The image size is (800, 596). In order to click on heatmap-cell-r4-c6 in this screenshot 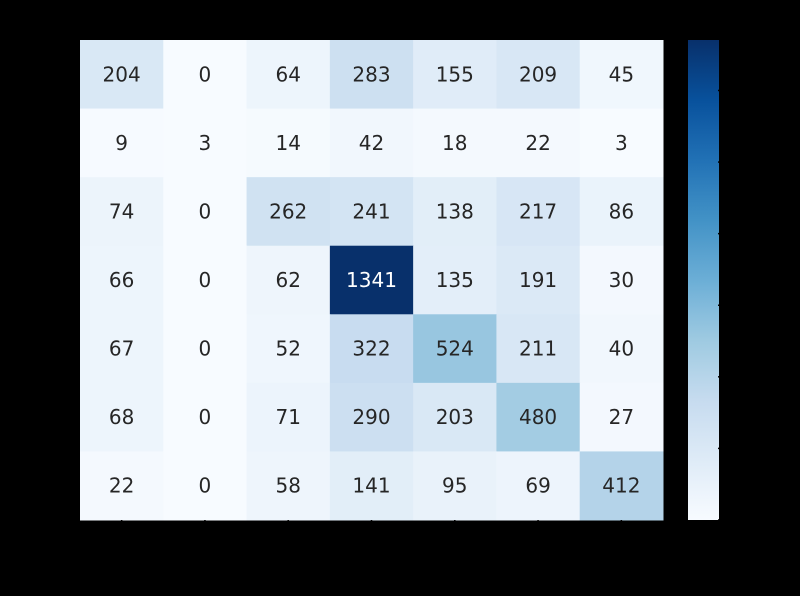, I will do `click(621, 349)`.